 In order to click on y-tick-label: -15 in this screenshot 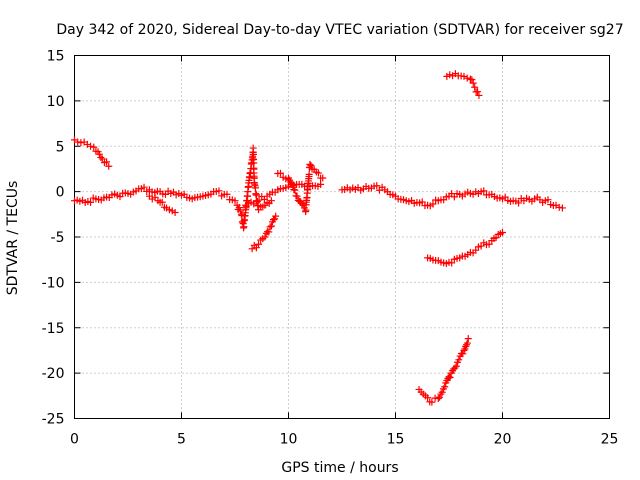, I will do `click(53, 329)`.